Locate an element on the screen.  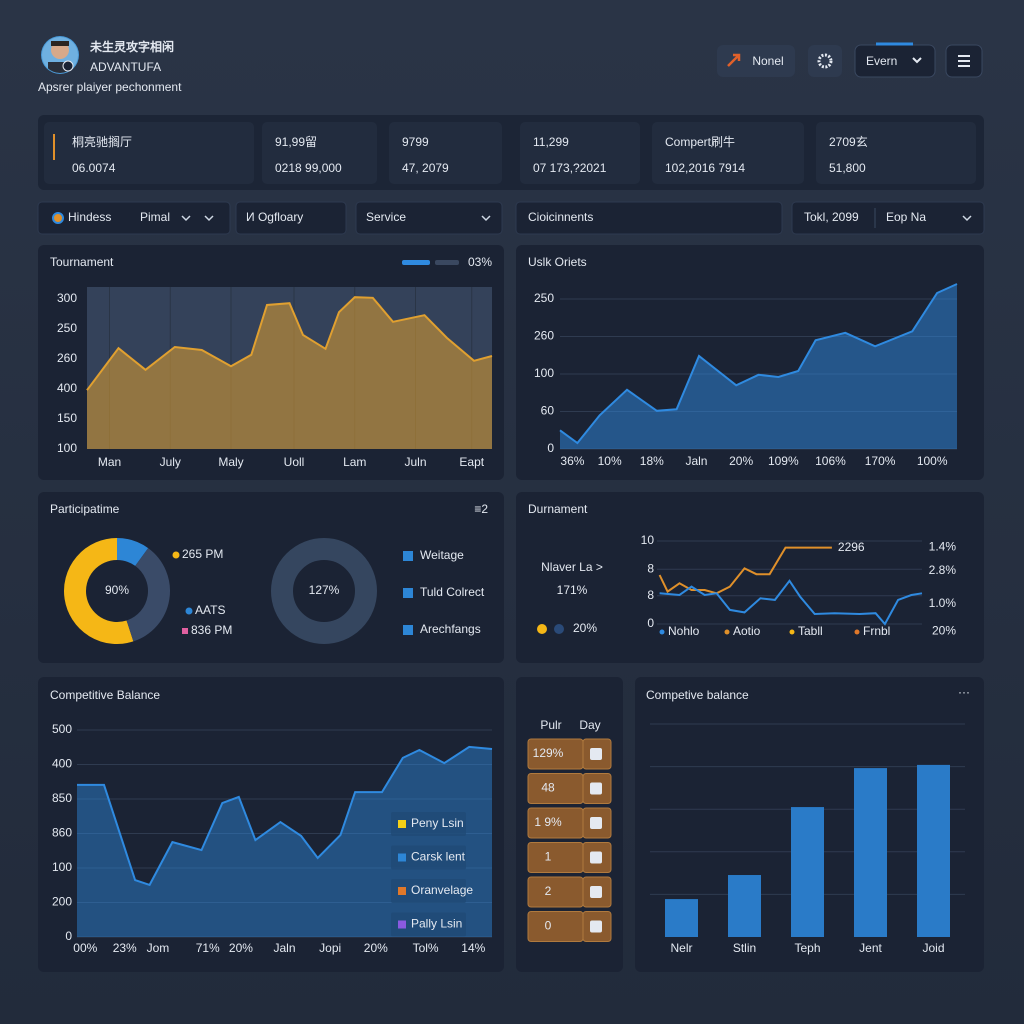
y-tick-label: 150 is located at coordinates (67, 418).